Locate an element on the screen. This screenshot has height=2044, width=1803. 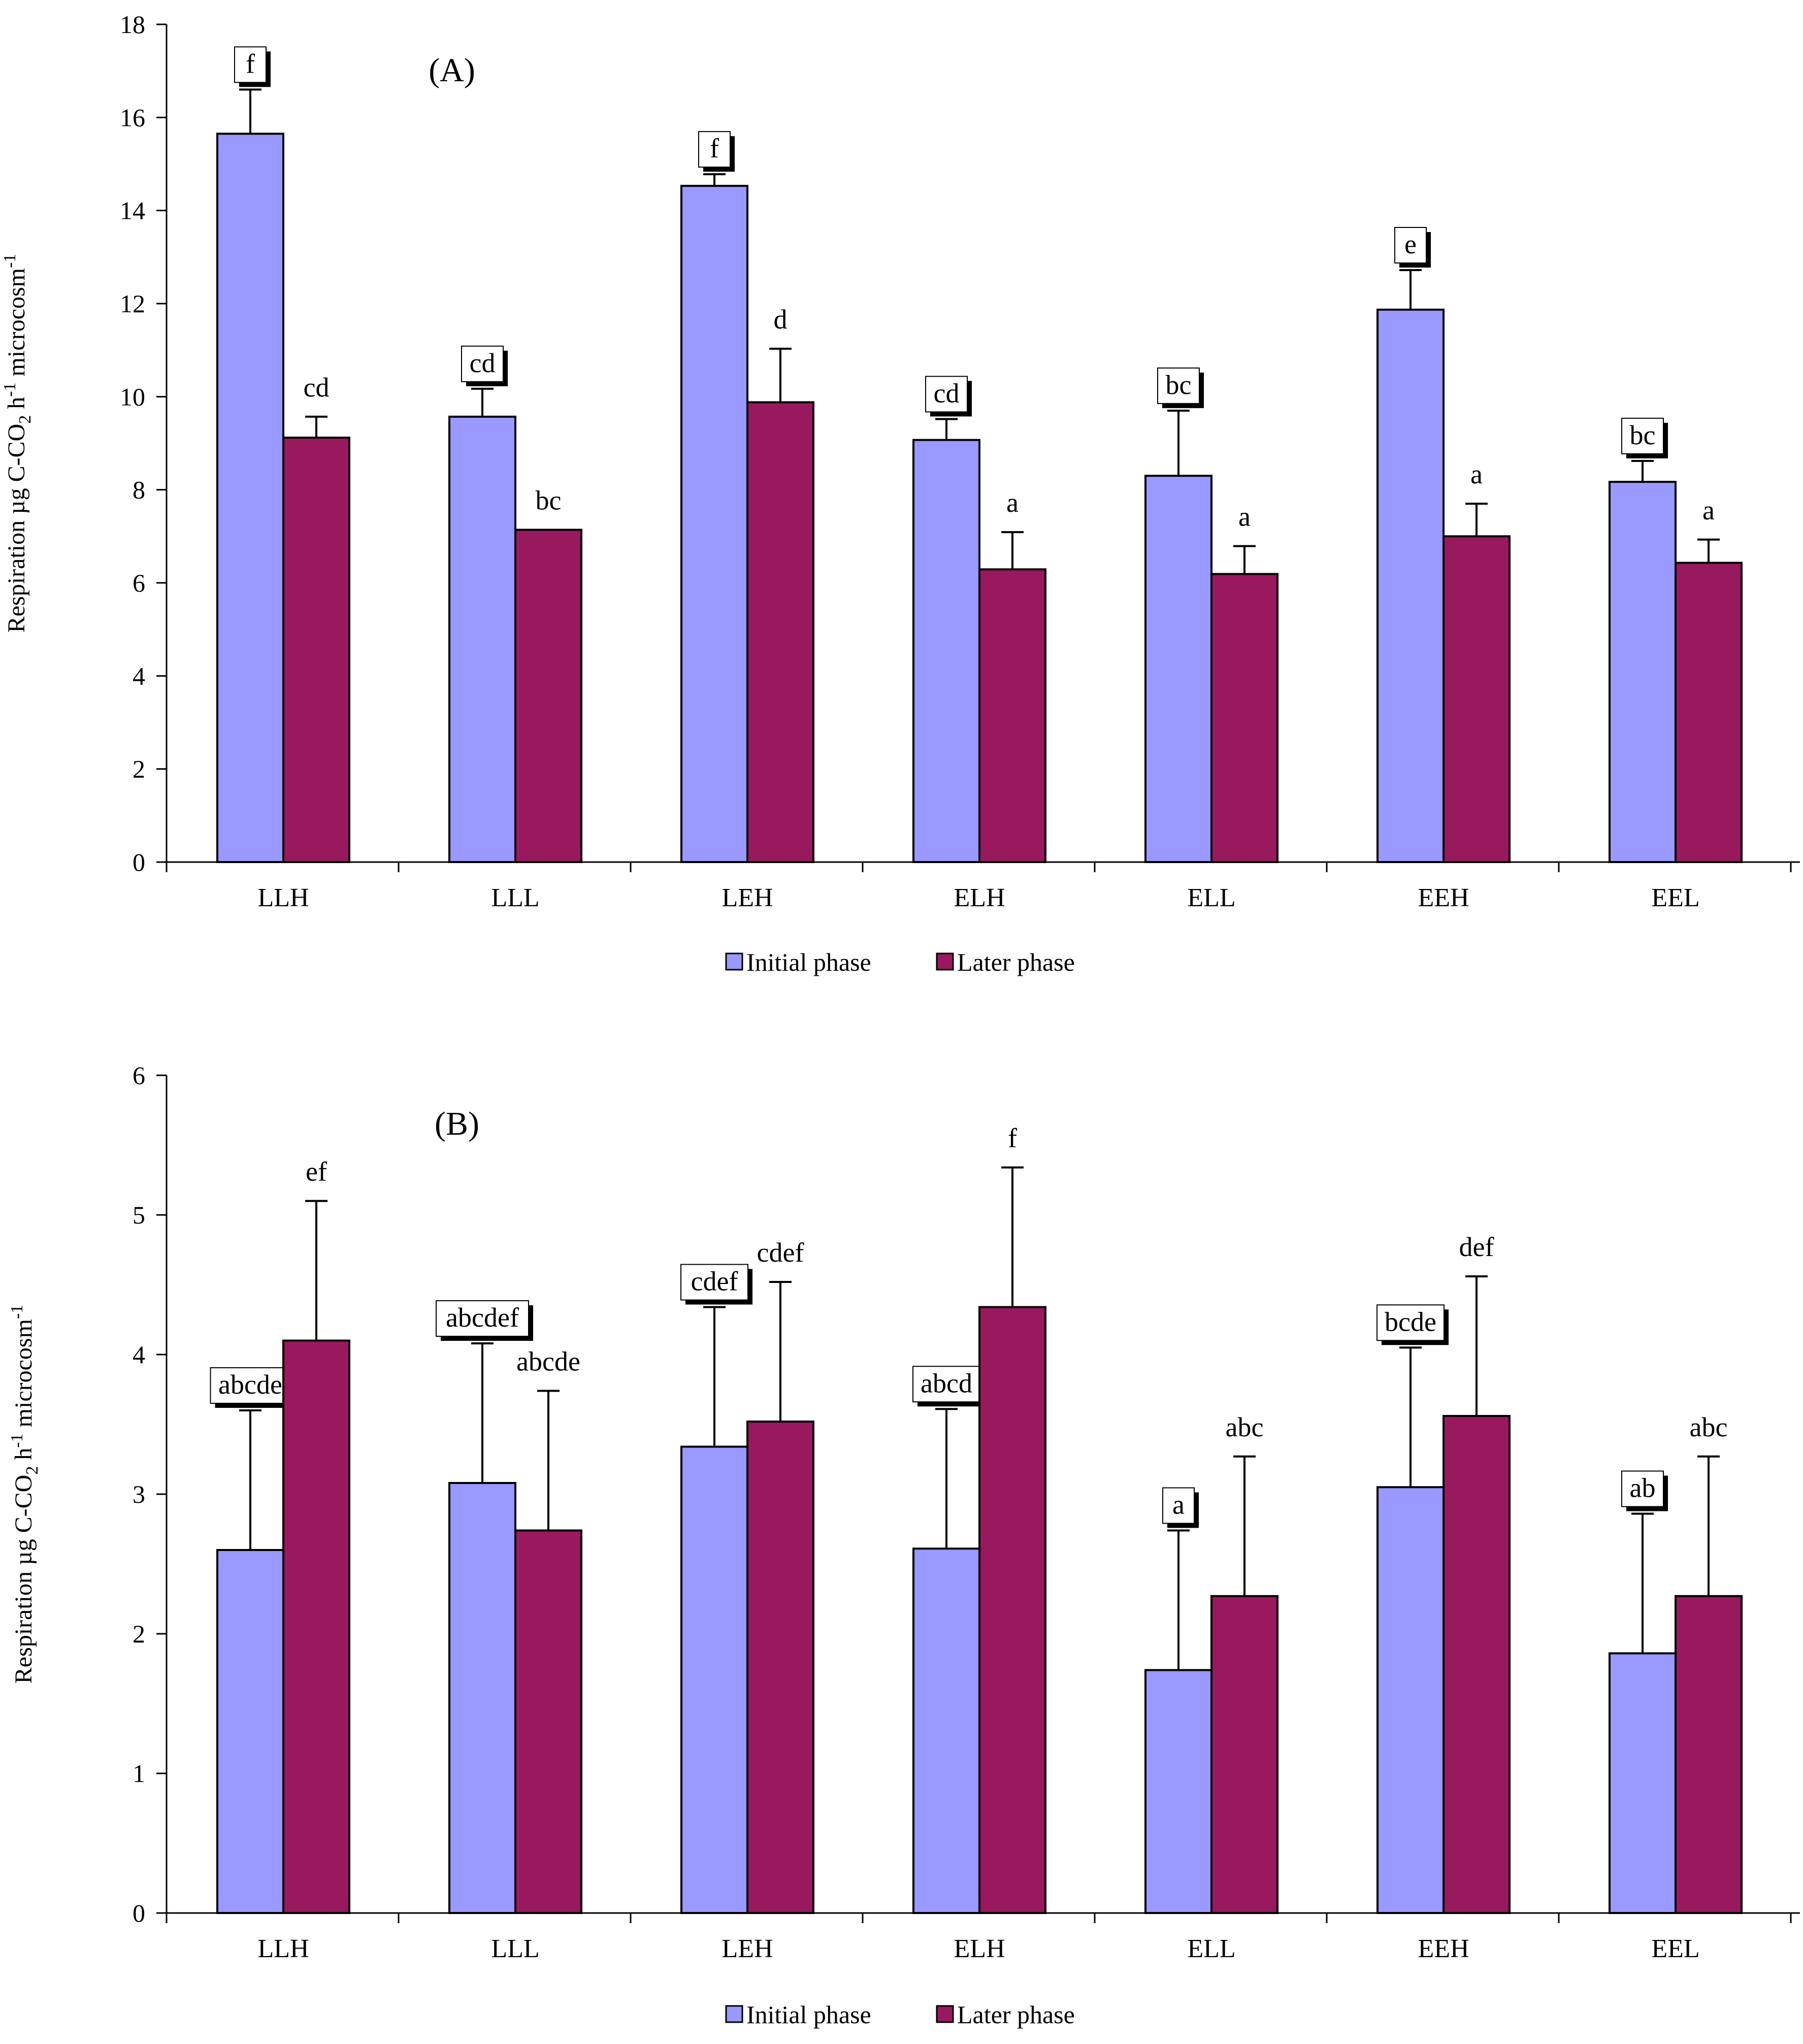
significance-letter: abcd is located at coordinates (946, 1383).